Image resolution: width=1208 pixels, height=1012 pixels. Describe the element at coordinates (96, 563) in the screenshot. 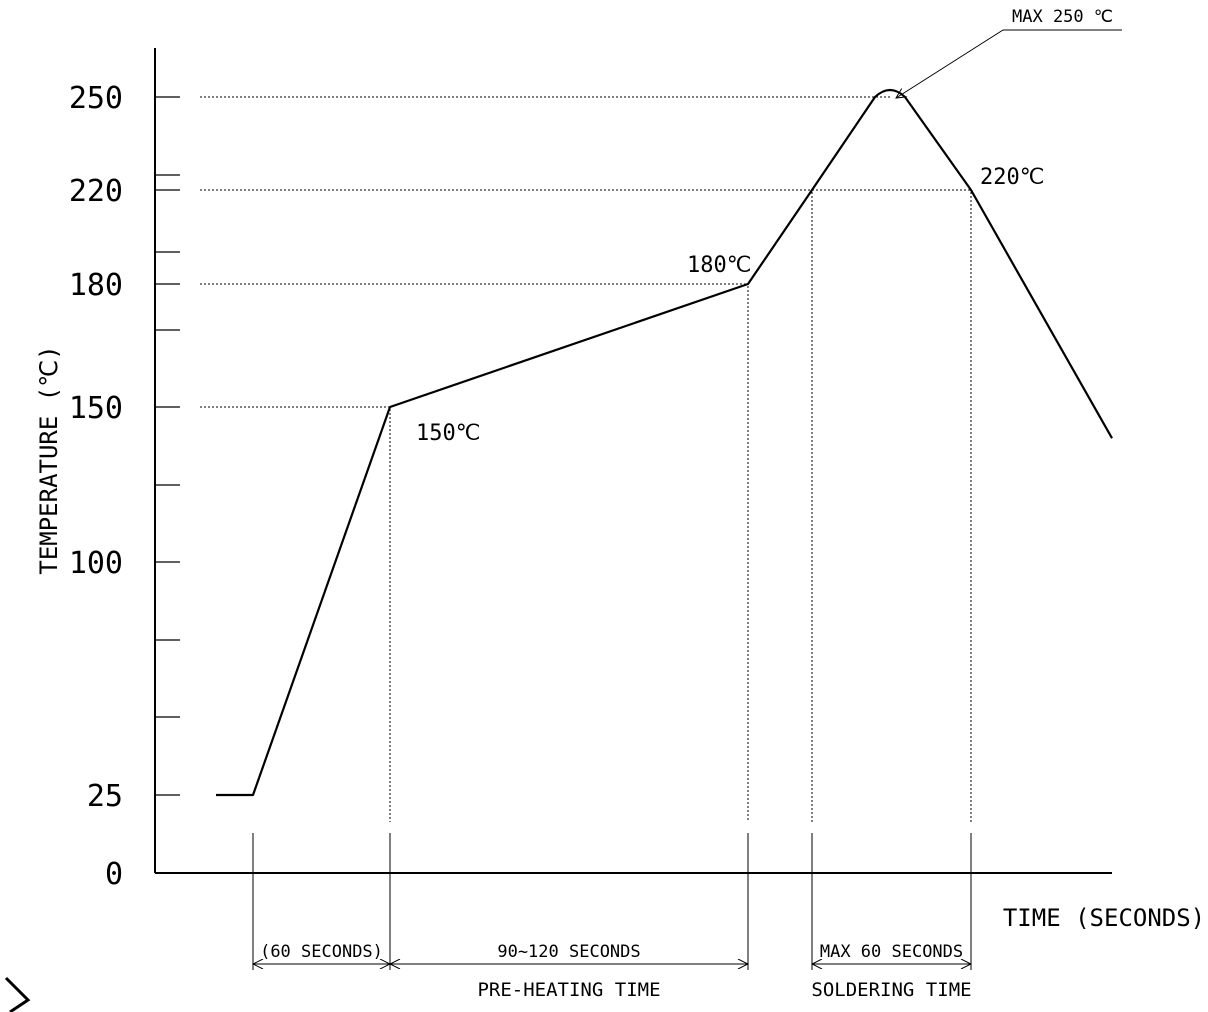

I see `y-tick-label-100: 100` at that location.